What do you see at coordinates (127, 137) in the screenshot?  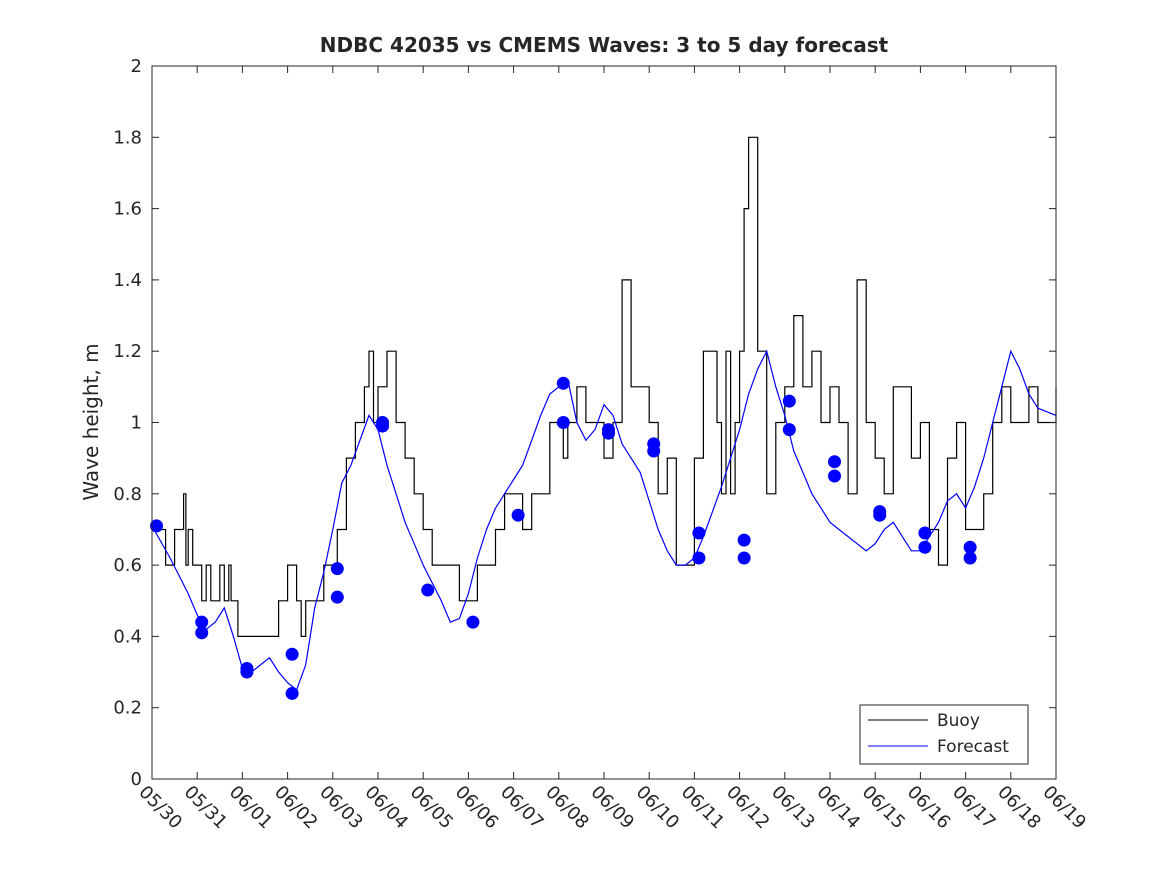 I see `y-tick-label: 1.8` at bounding box center [127, 137].